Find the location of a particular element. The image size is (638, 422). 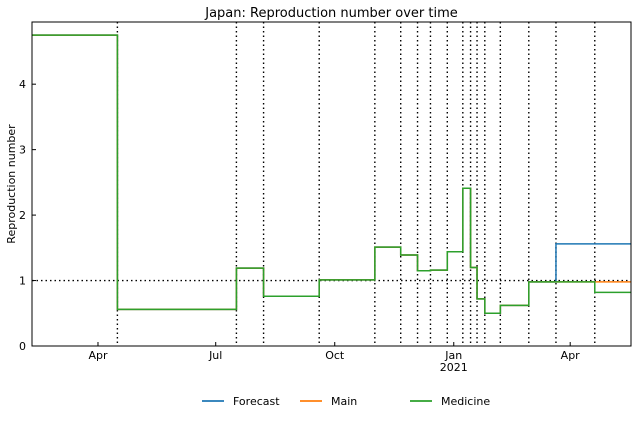

y-tick-label: 1 is located at coordinates (22, 281).